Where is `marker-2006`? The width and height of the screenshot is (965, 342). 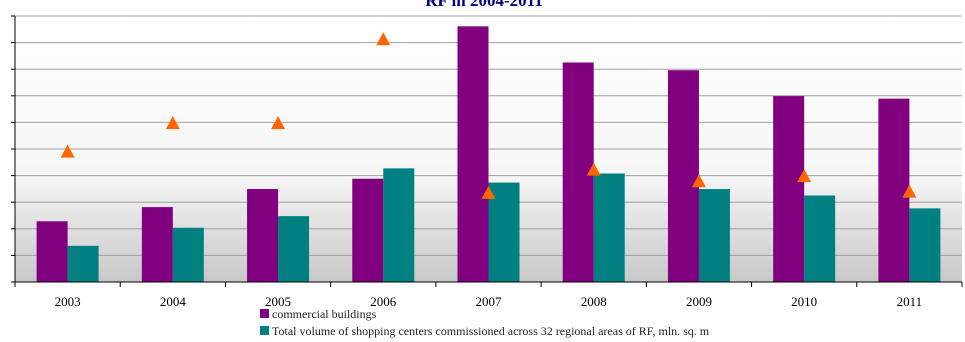
marker-2006 is located at coordinates (383, 39).